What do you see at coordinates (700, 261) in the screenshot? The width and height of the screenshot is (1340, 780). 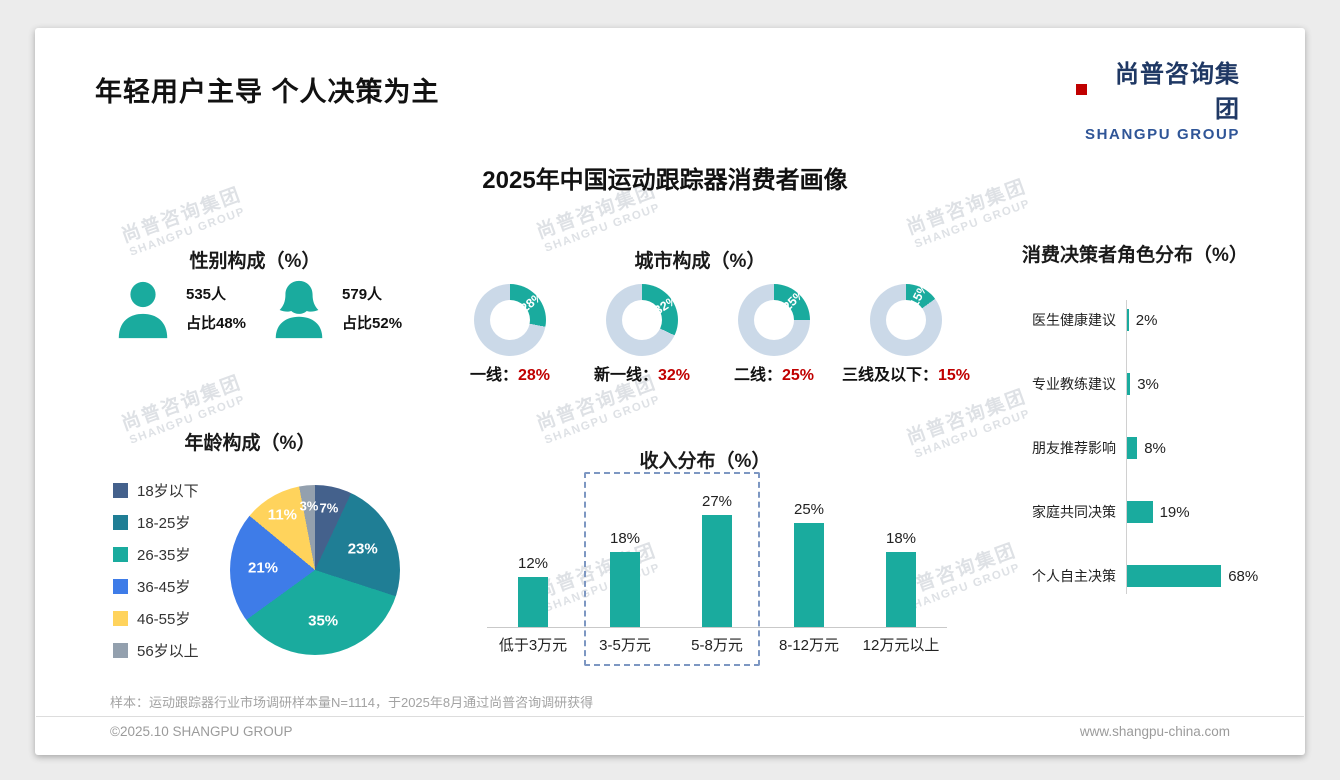 I see `city-section-title: 城市构成（%）` at bounding box center [700, 261].